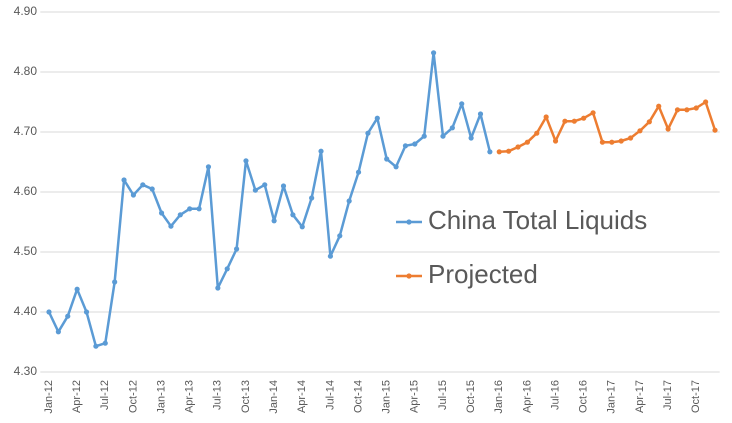 The image size is (732, 423). I want to click on y-tick-label: 4.40, so click(26, 311).